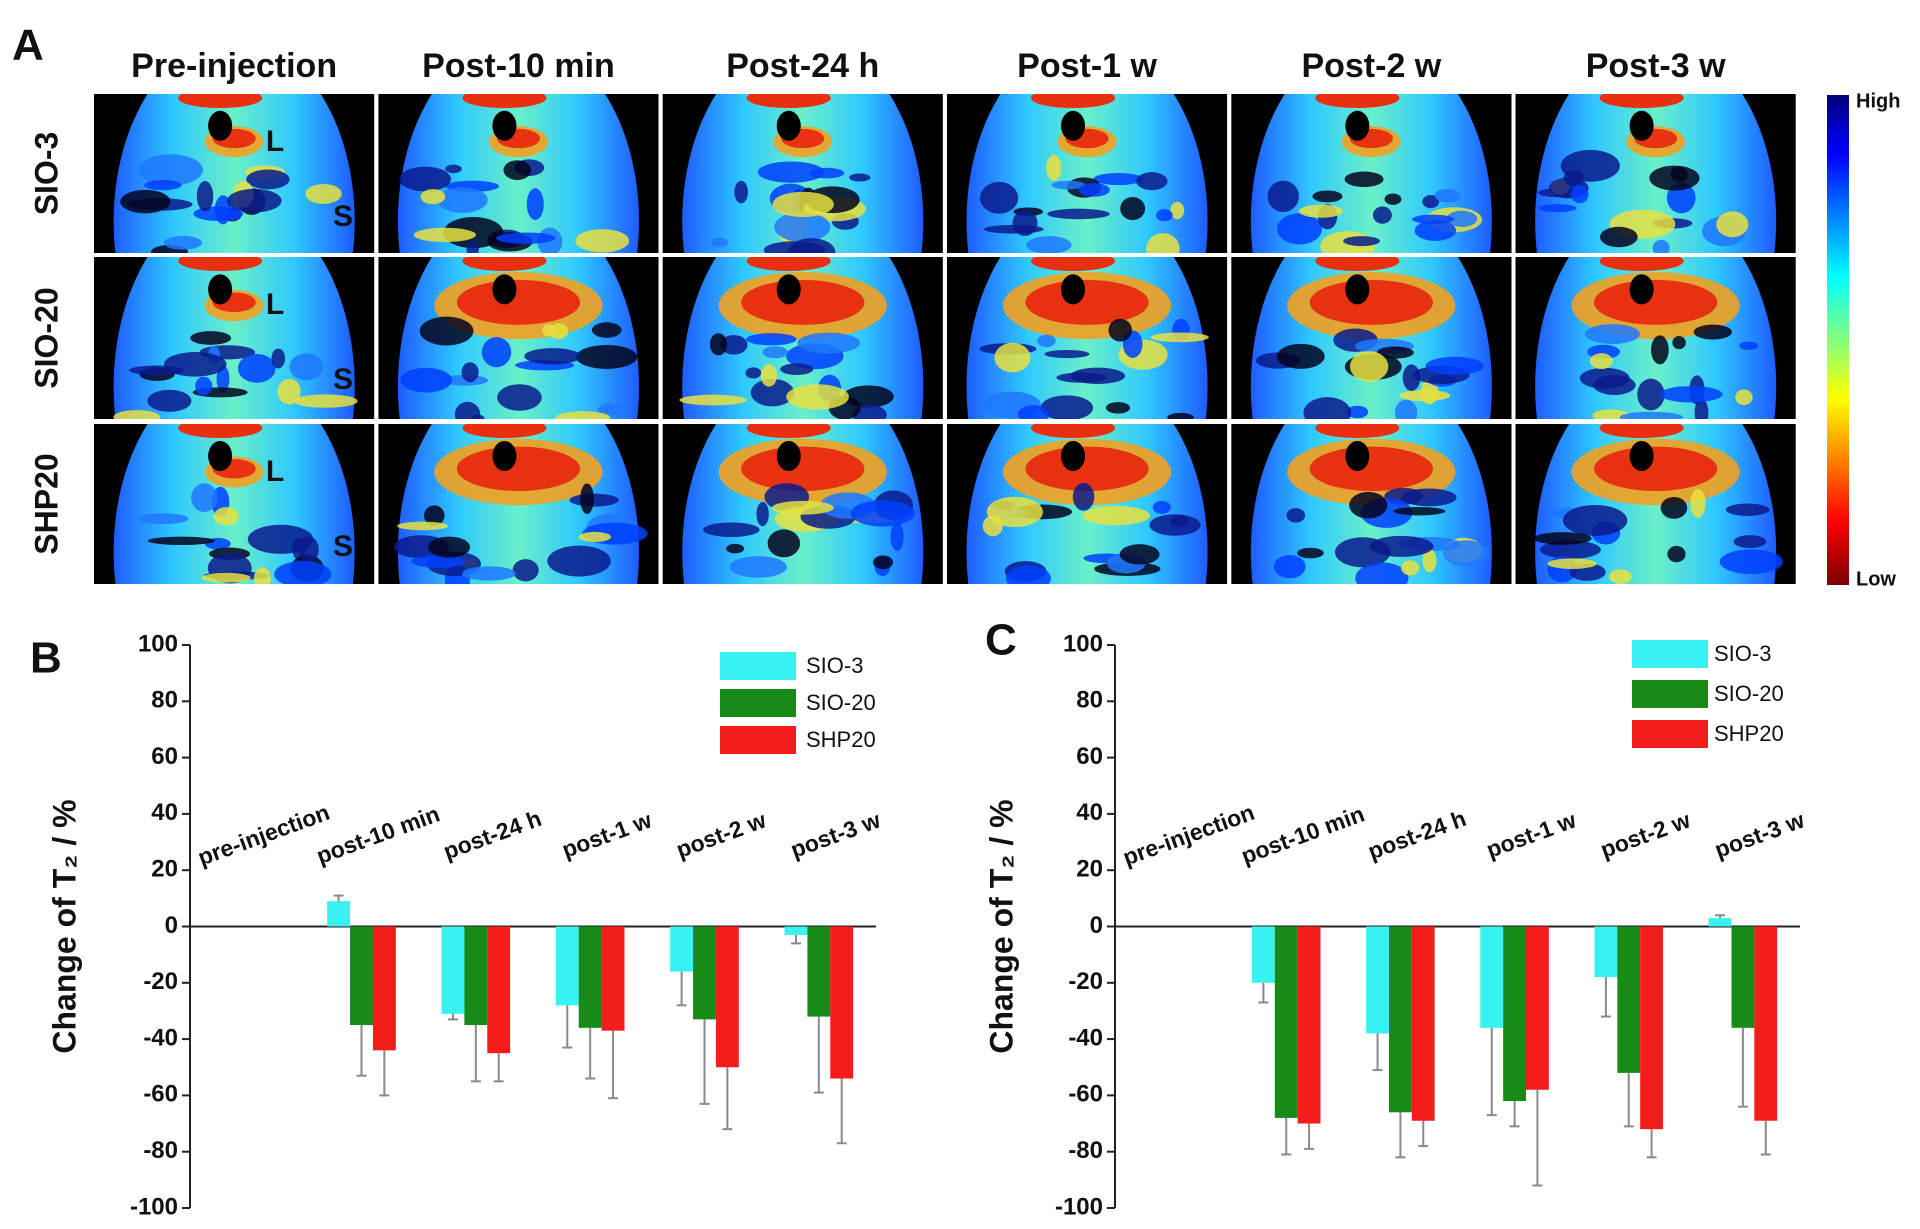  What do you see at coordinates (164, 700) in the screenshot?
I see `y-tick-label: 80` at bounding box center [164, 700].